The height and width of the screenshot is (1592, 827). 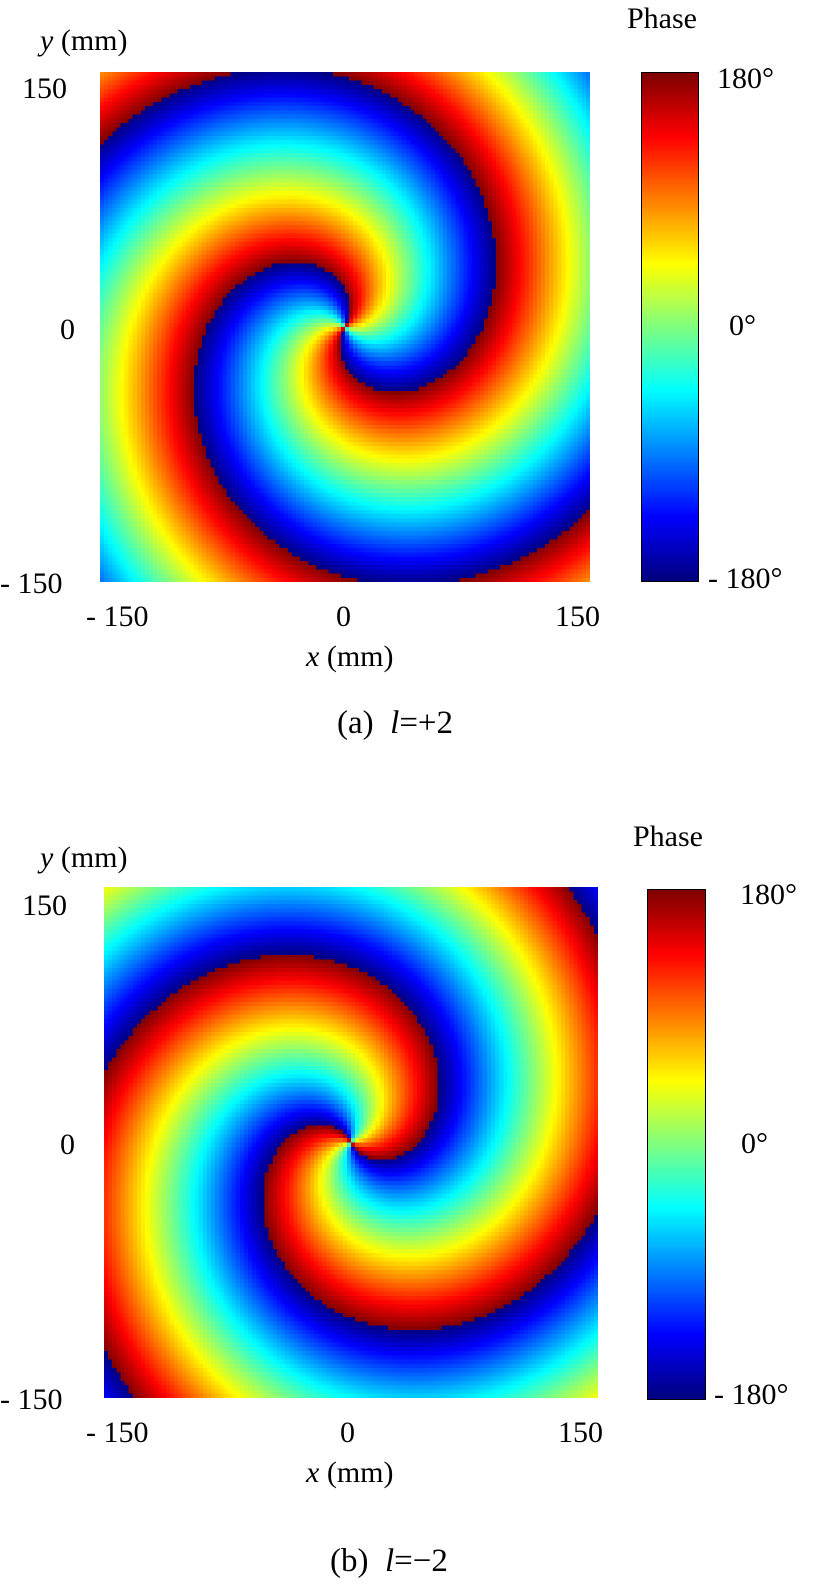 I want to click on panel-caption: (a) l=+2, so click(x=395, y=723).